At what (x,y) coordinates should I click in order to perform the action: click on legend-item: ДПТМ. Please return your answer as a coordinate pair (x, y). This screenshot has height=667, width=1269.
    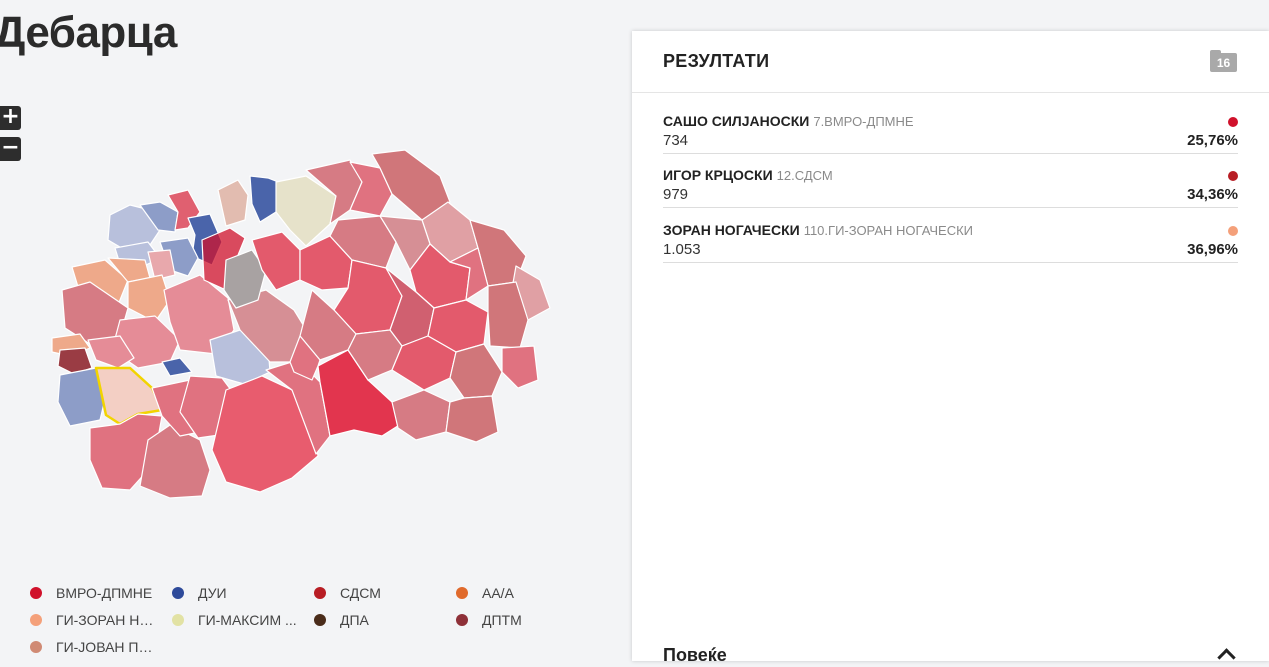
    Looking at the image, I should click on (527, 620).